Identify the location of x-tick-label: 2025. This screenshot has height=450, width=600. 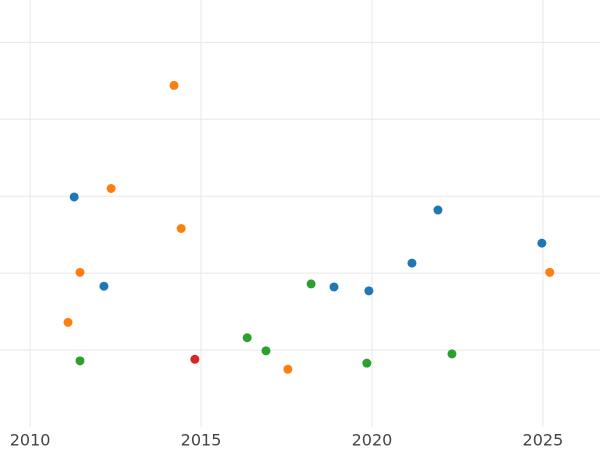
(543, 440).